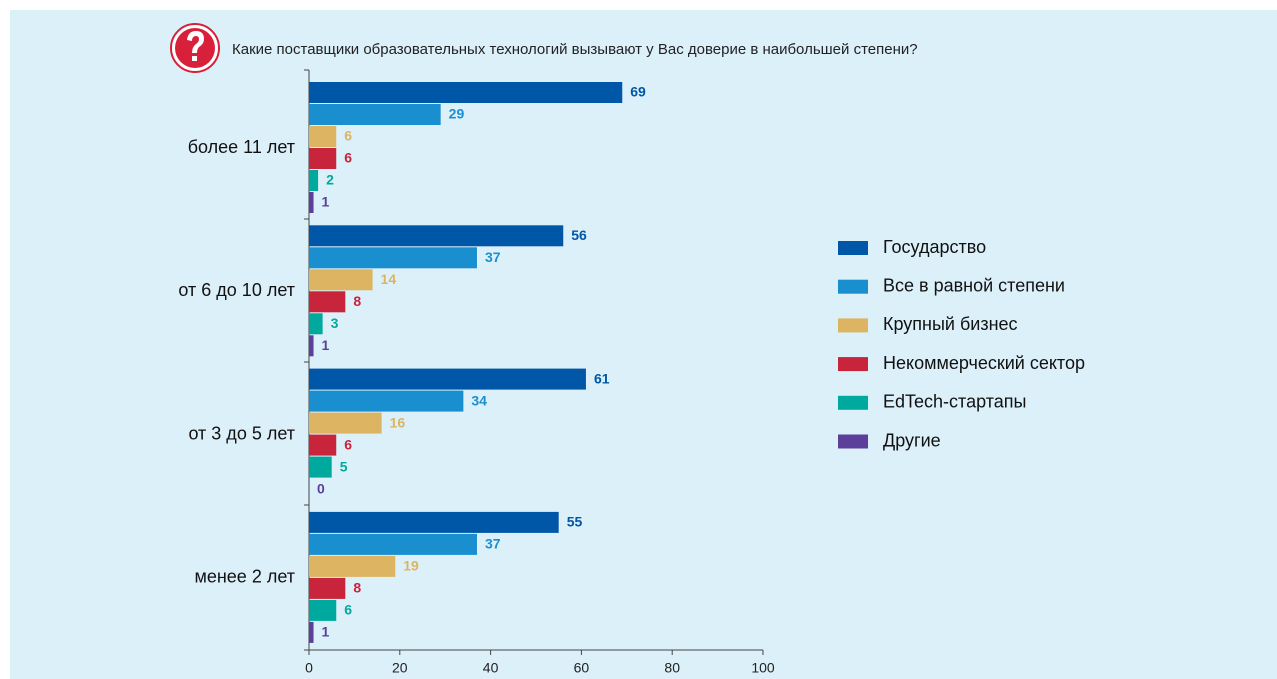 This screenshot has height=679, width=1277. What do you see at coordinates (411, 566) in the screenshot?
I see `value-label: 19` at bounding box center [411, 566].